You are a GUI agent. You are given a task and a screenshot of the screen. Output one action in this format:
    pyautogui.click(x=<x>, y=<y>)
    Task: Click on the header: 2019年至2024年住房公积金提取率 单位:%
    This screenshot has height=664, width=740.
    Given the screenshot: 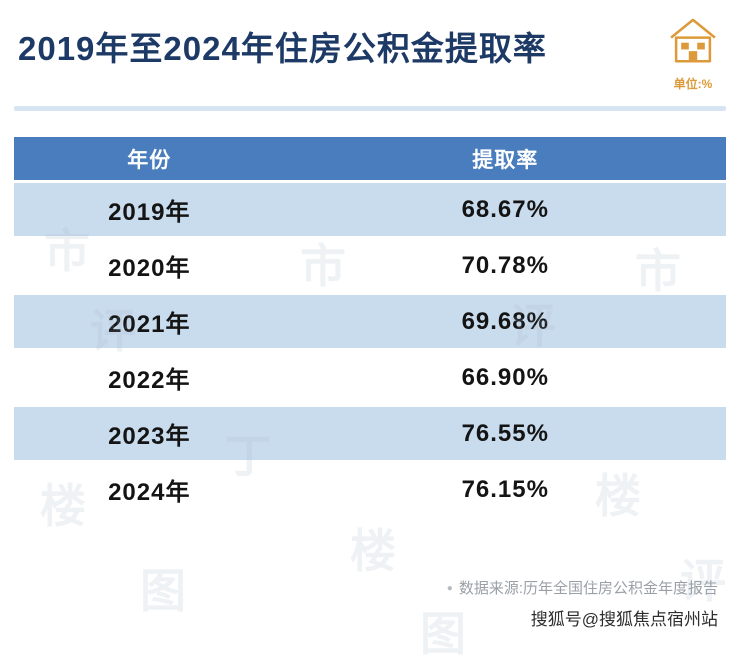 What is the action you would take?
    pyautogui.click(x=370, y=46)
    